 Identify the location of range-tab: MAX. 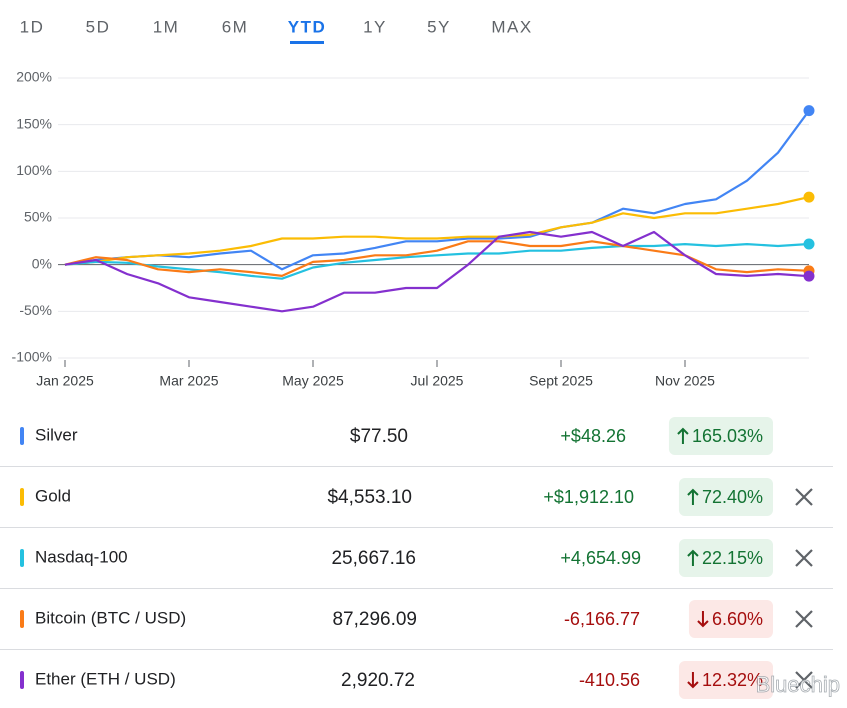
(511, 26).